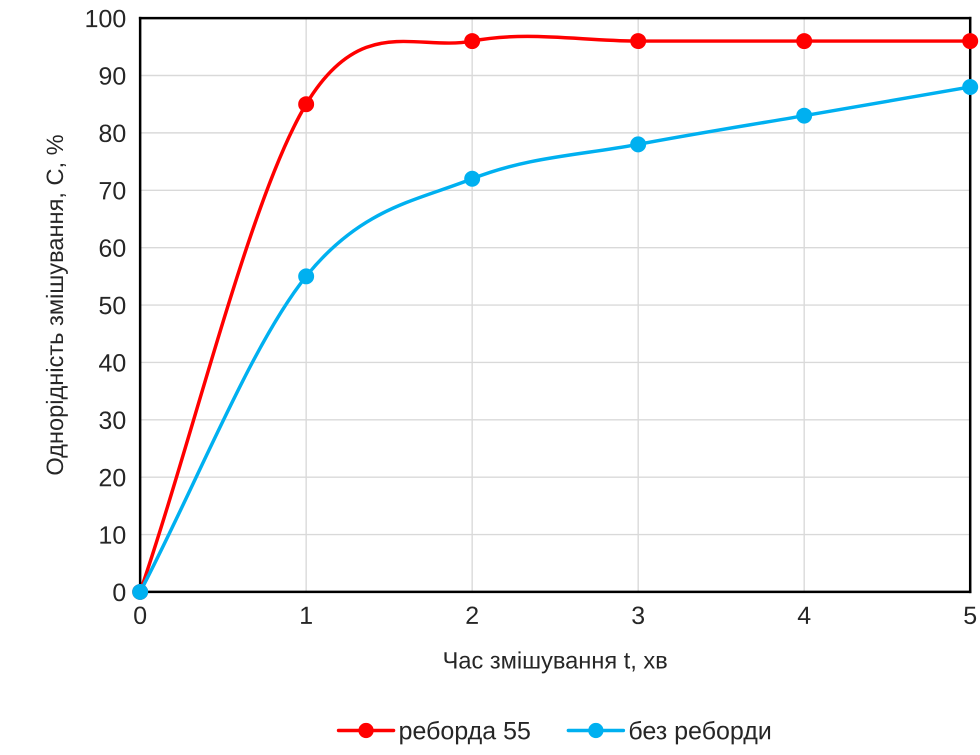 The height and width of the screenshot is (755, 980). What do you see at coordinates (113, 477) in the screenshot?
I see `y-tick-label: 20` at bounding box center [113, 477].